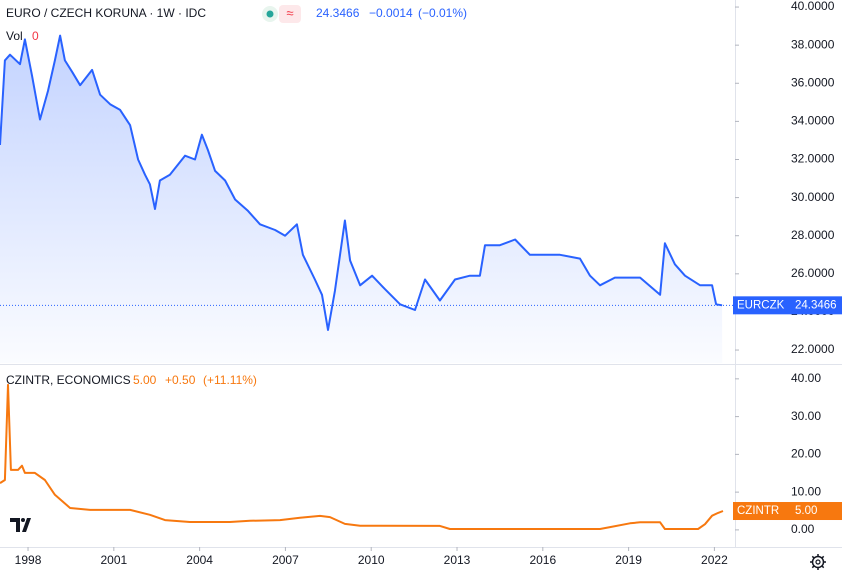  What do you see at coordinates (813, 82) in the screenshot?
I see `y-tick-label: 36.0000` at bounding box center [813, 82].